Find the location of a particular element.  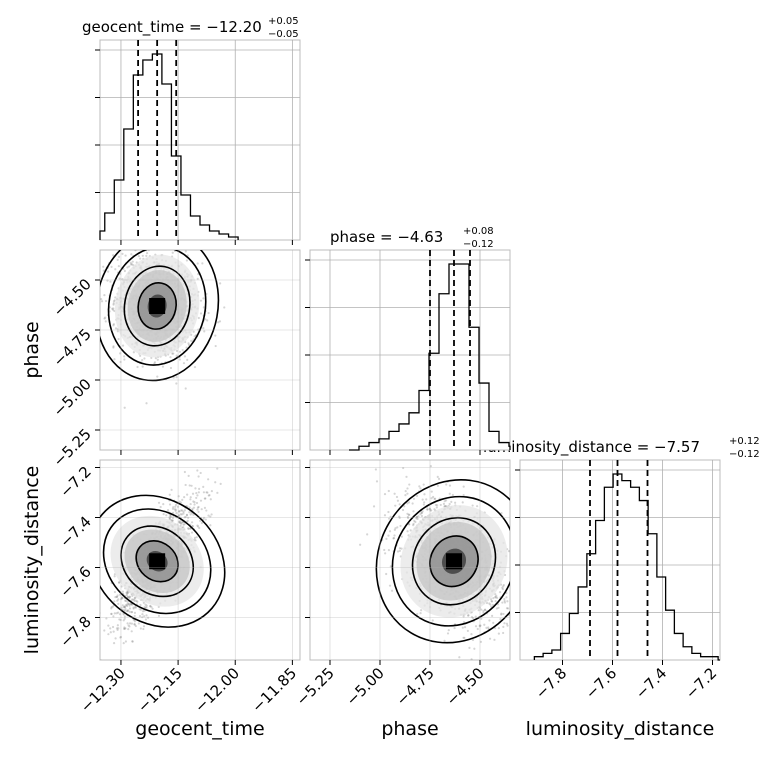

ylabel-luminosity-distance: luminosity_distance is located at coordinates (32, 560).